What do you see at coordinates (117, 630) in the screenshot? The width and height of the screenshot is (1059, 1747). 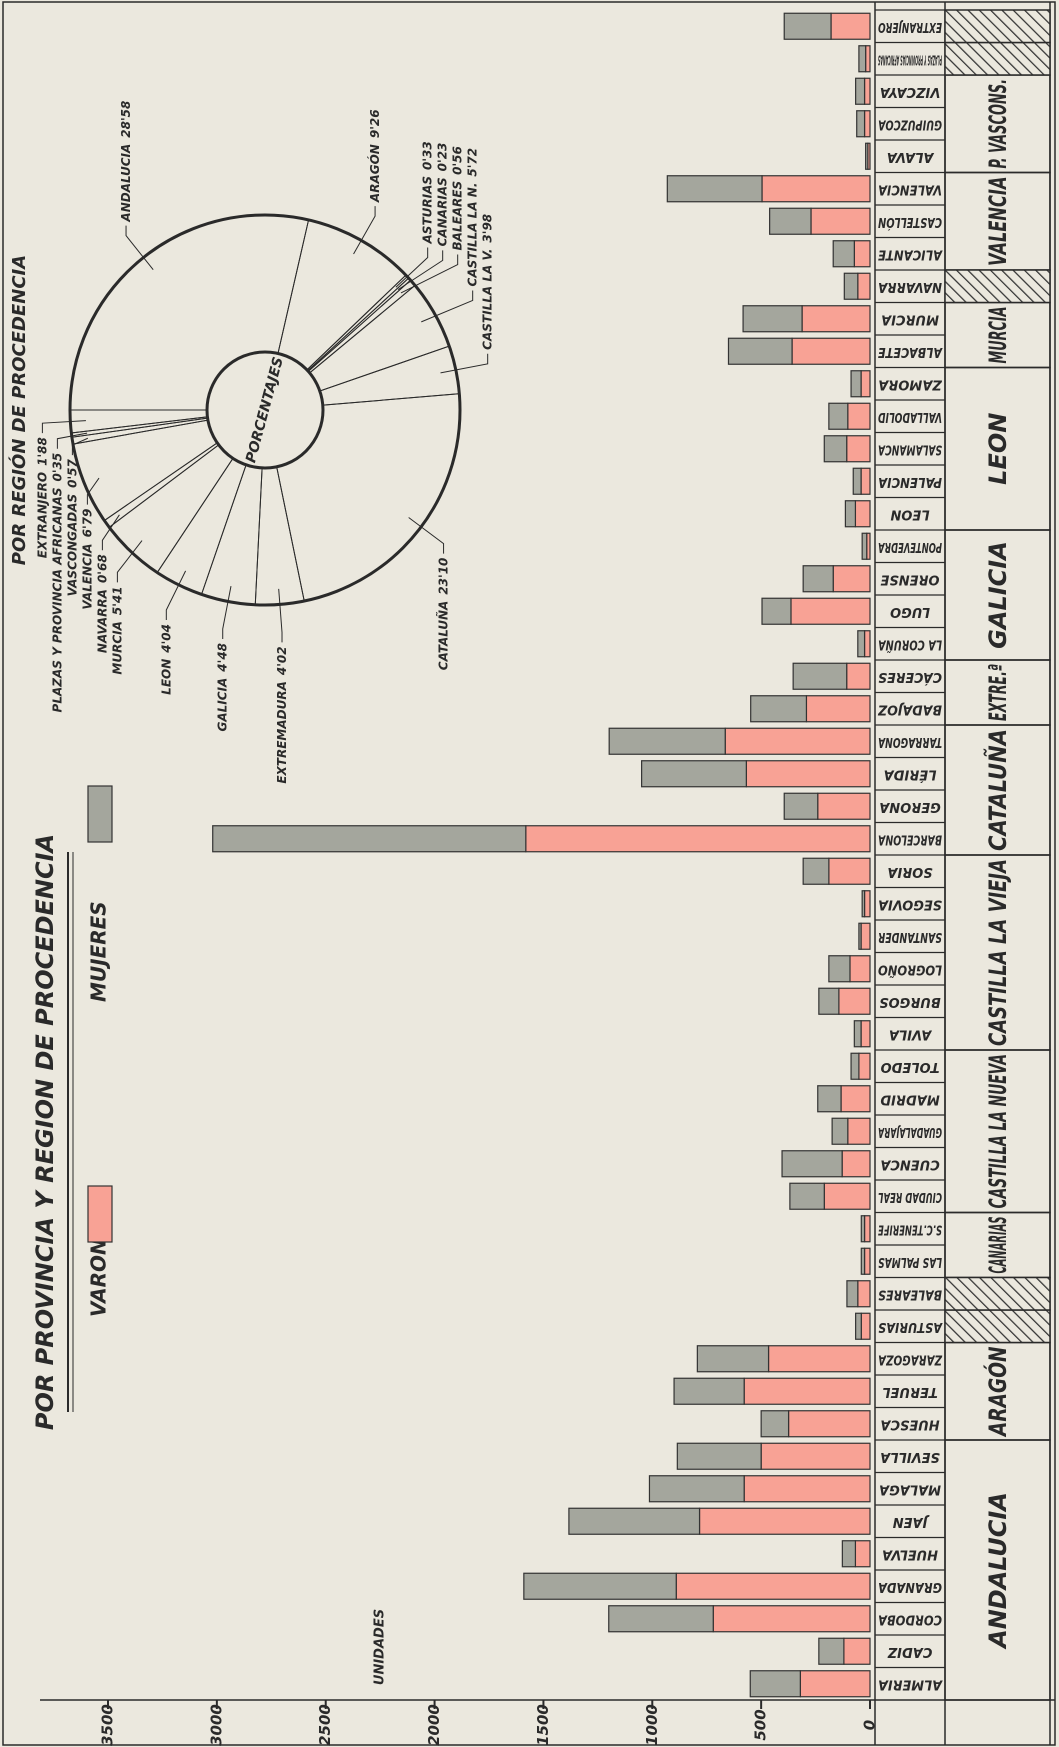 I see `pie-label: MURCIA 5'41` at bounding box center [117, 630].